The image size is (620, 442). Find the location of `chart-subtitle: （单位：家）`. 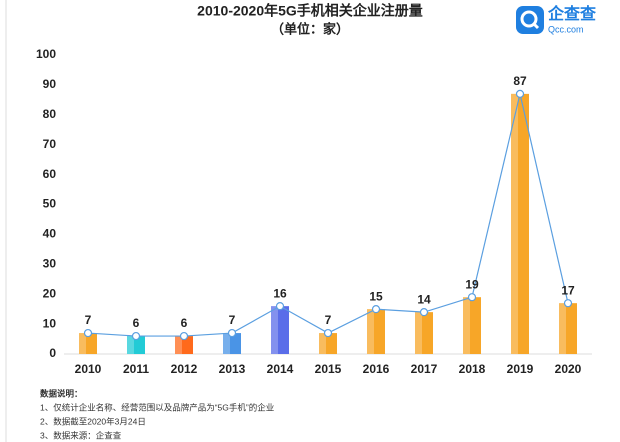

chart-subtitle: （单位：家） is located at coordinates (310, 28).